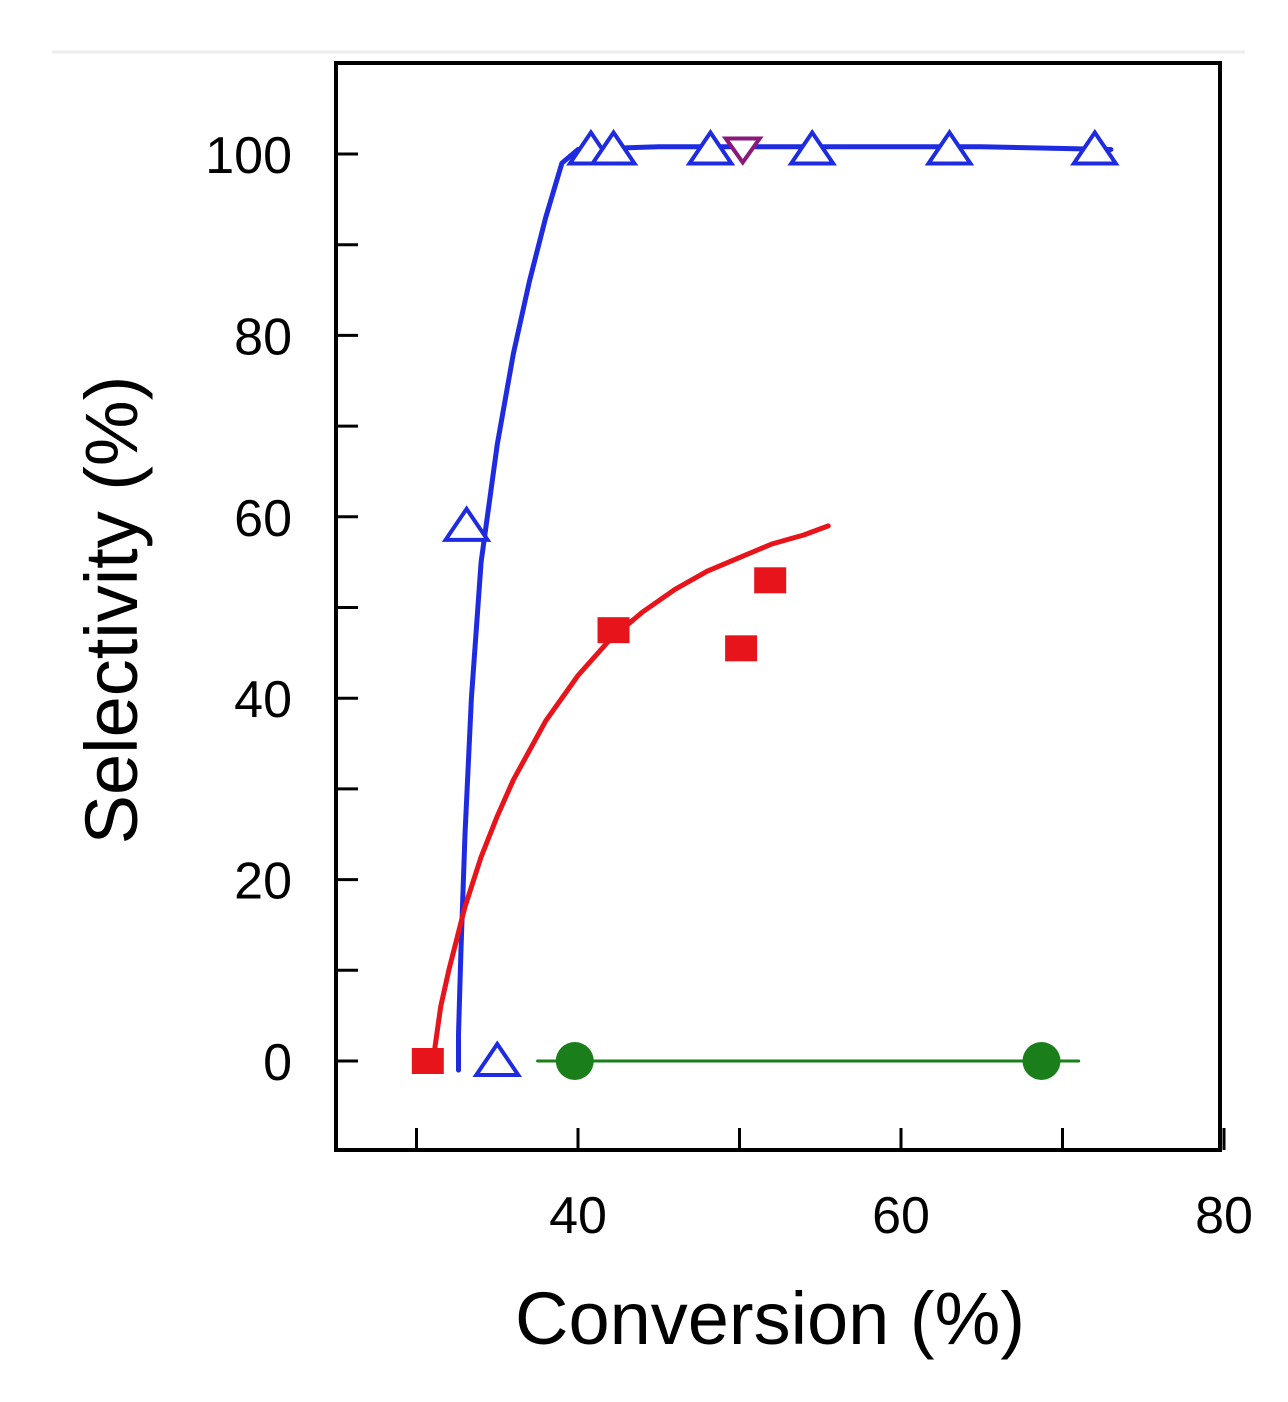 The width and height of the screenshot is (1288, 1402). I want to click on x-tick-label-80: 80, so click(1224, 1216).